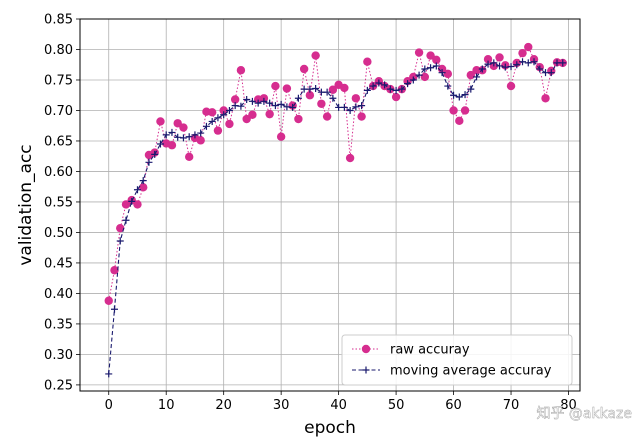 The width and height of the screenshot is (640, 442). What do you see at coordinates (330, 428) in the screenshot?
I see `x-axis-label: epoch` at bounding box center [330, 428].